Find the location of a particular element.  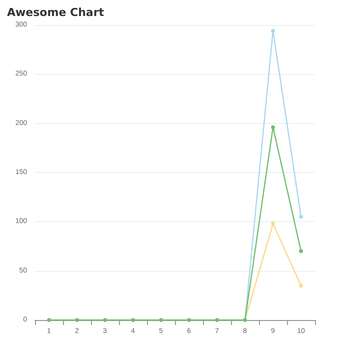

chart-title: Awesome Chart is located at coordinates (55, 12).